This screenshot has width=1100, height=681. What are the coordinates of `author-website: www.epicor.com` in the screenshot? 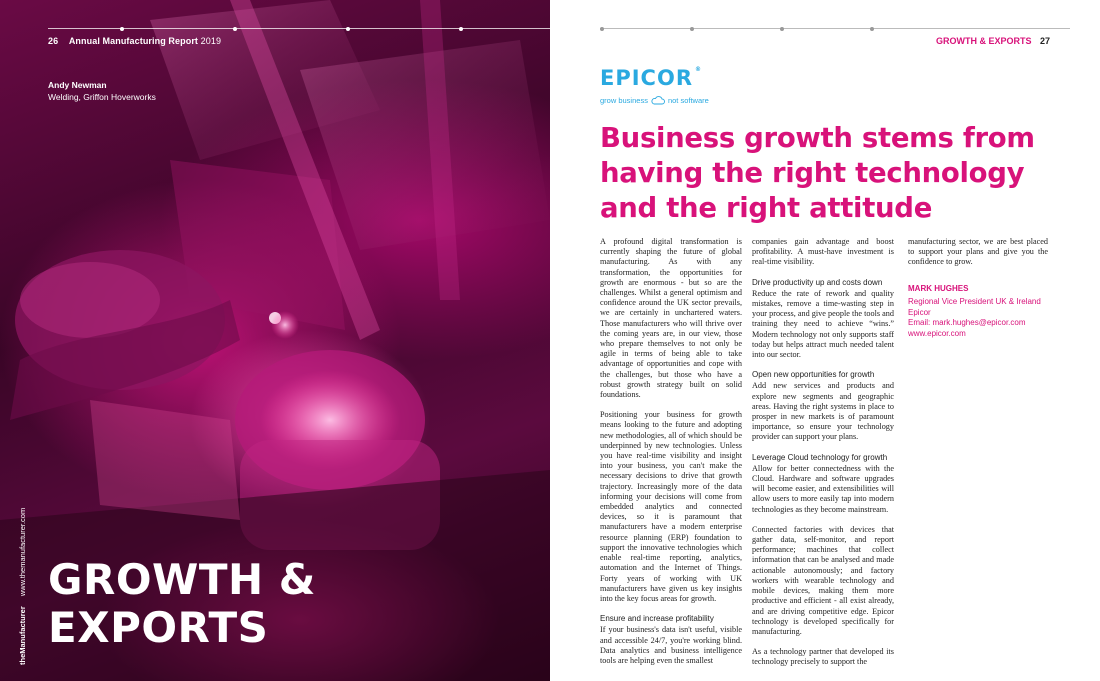 It's located at (937, 333).